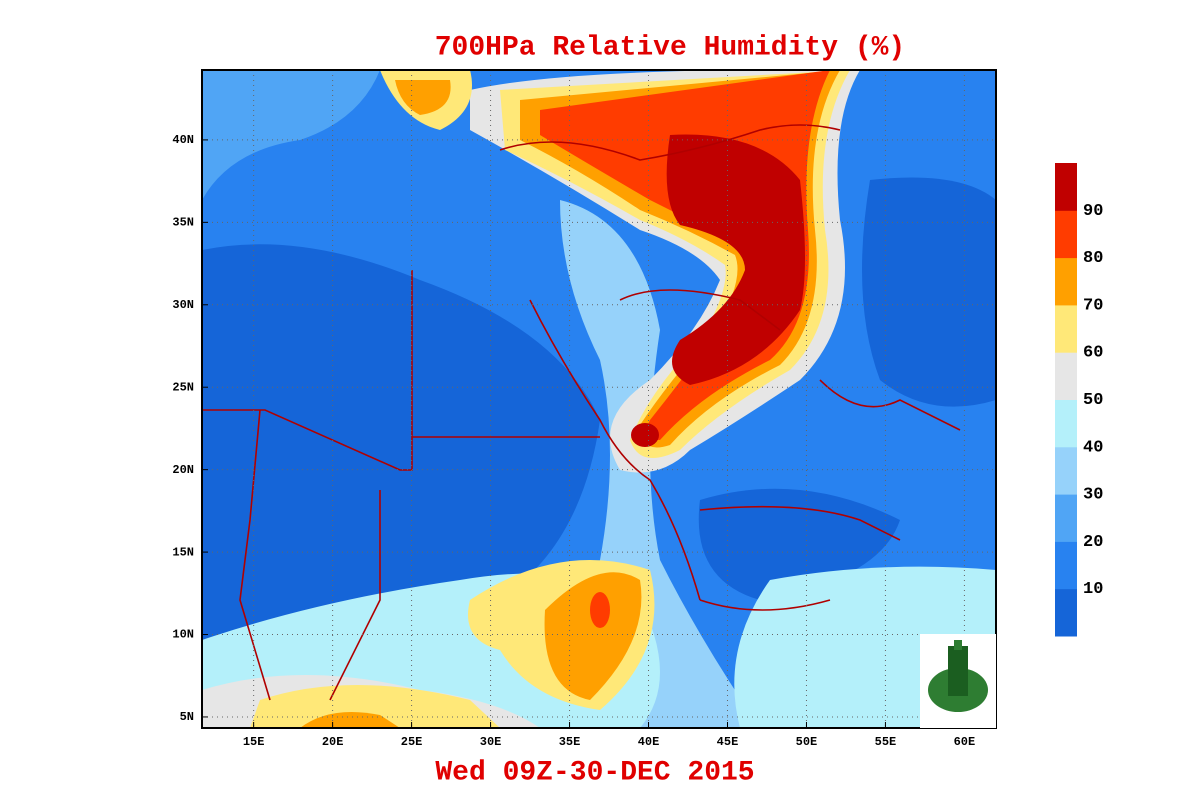 The image size is (1200, 800). Describe the element at coordinates (183, 470) in the screenshot. I see `lat-tick-label: 20N` at that location.